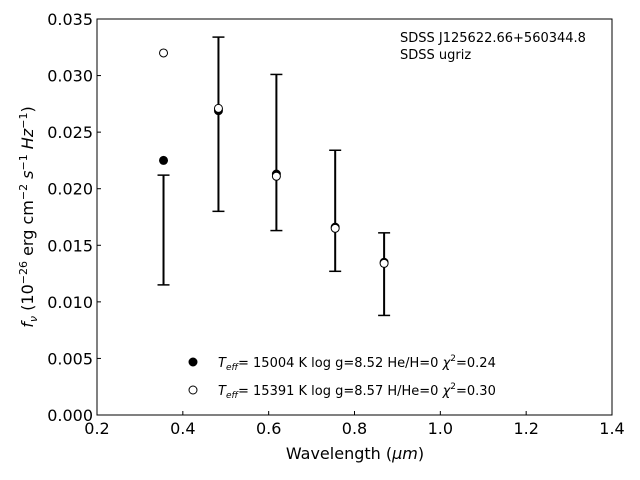 The width and height of the screenshot is (640, 480). Describe the element at coordinates (193, 362) in the screenshot. I see `legend-filled-marker` at that location.